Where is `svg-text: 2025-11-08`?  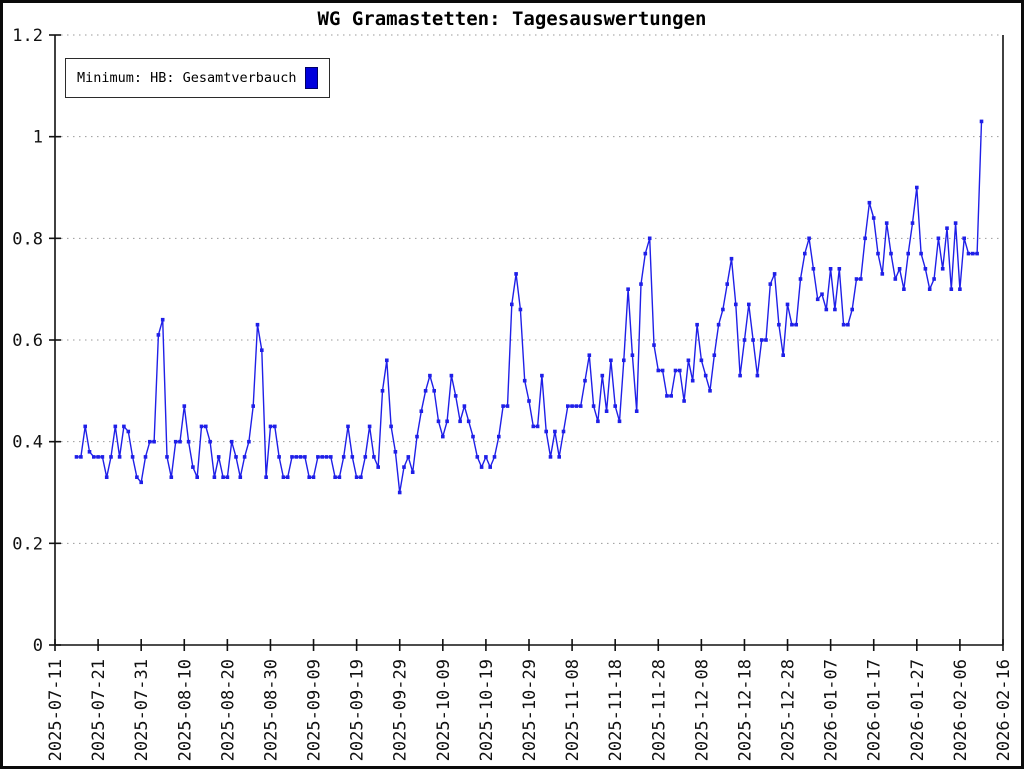
svg-text: 2025-11-08 is located at coordinates (573, 710).